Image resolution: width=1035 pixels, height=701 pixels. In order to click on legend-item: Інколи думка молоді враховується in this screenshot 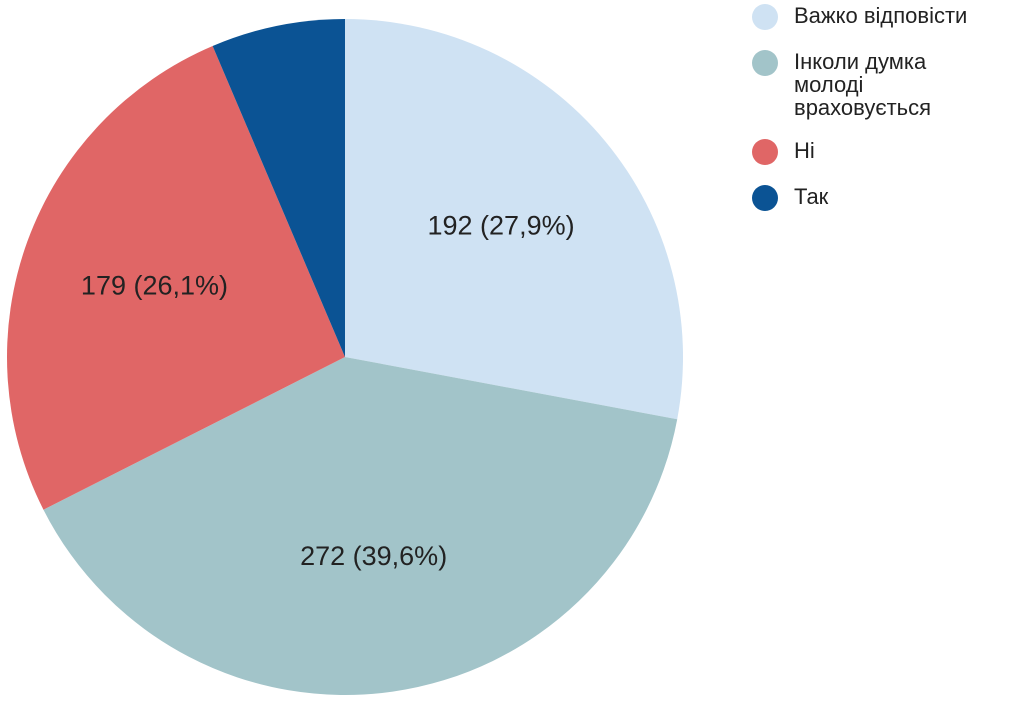, I will do `click(892, 84)`.